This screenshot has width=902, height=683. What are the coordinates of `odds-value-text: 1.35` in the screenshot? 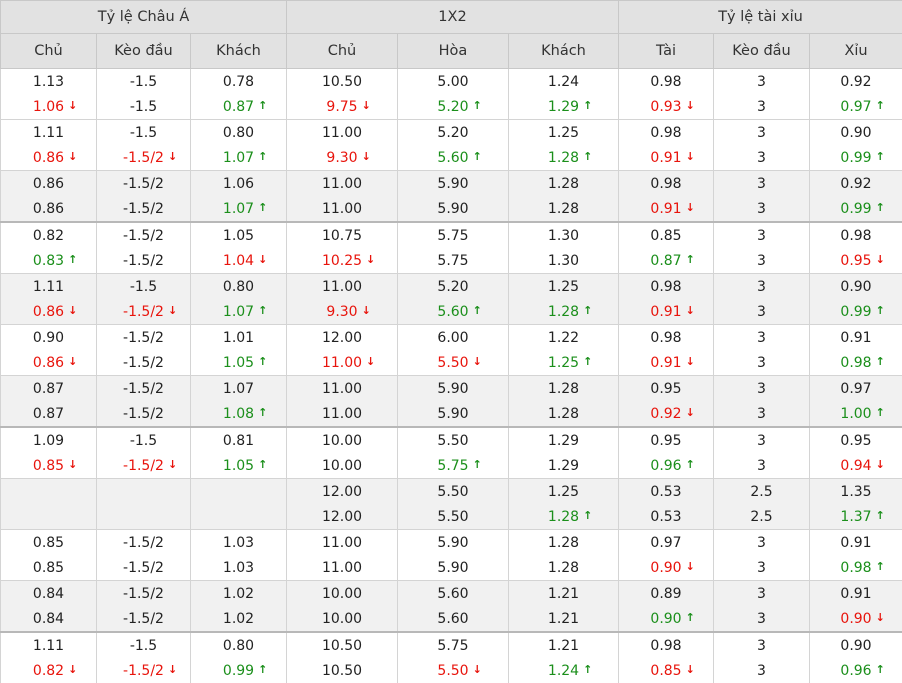 It's located at (855, 492).